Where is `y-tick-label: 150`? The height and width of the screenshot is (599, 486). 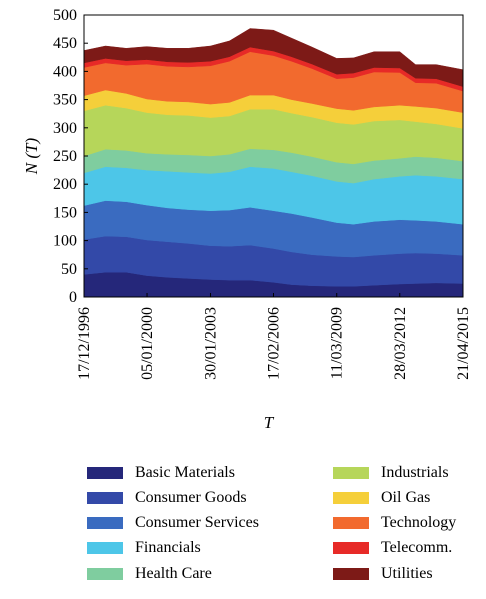 y-tick-label: 150 is located at coordinates (65, 212).